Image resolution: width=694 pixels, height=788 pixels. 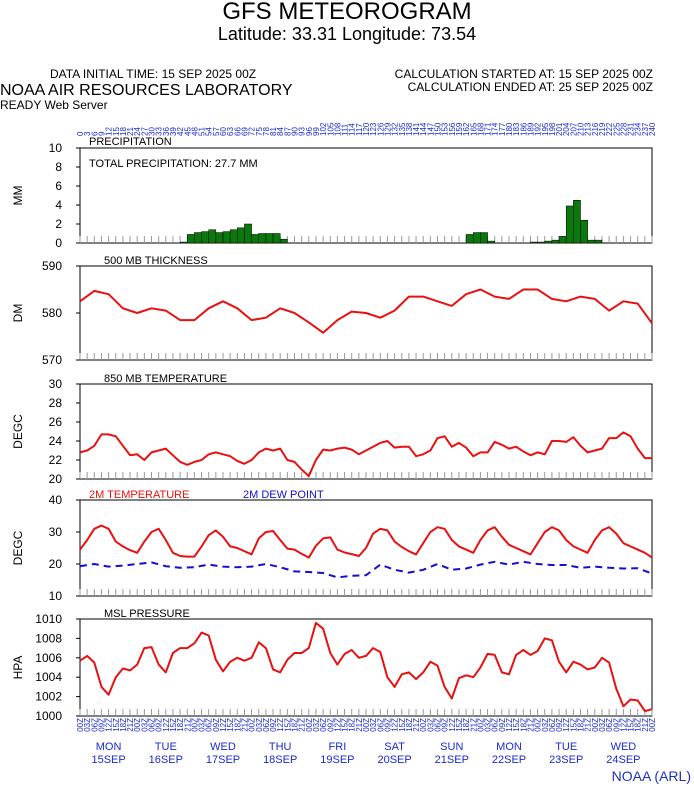 What do you see at coordinates (230, 131) in the screenshot?
I see `top-hour-label: 63` at bounding box center [230, 131].